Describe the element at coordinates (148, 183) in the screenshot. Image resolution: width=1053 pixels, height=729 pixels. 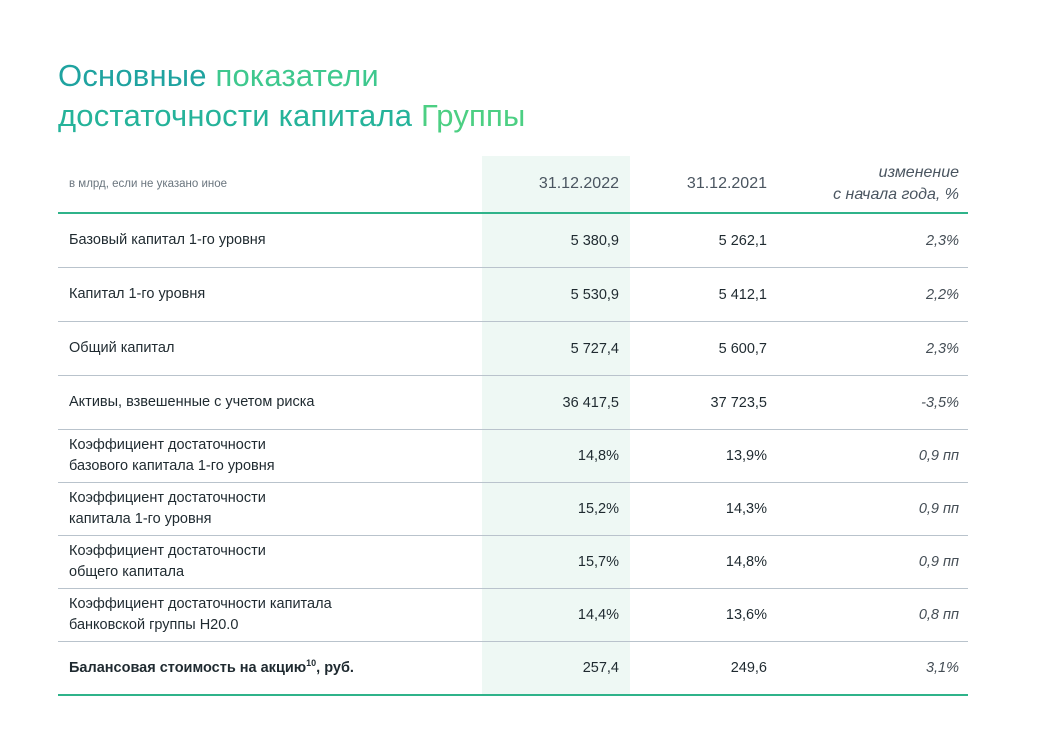
I see `units-note: в млрд, если не указано иное` at that location.